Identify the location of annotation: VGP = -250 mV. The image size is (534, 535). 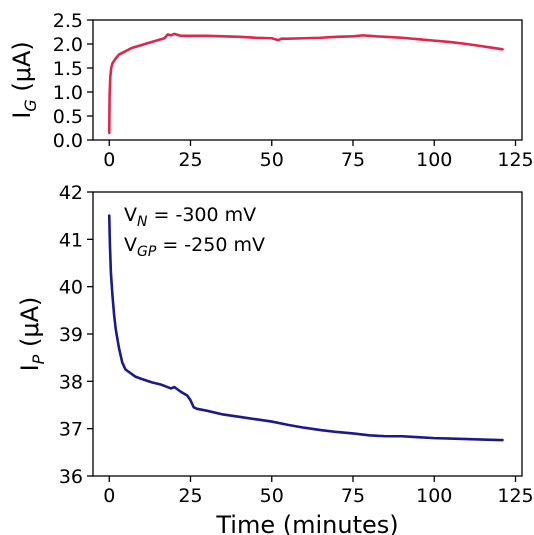
(194, 247).